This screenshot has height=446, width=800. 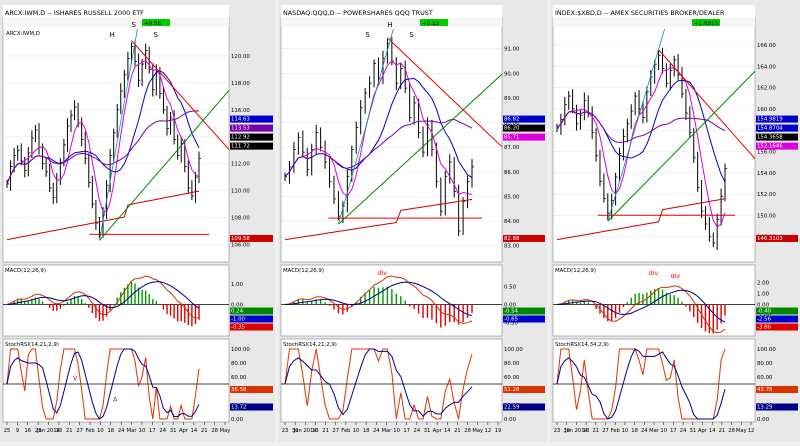 I want to click on x-tick-label: 18, so click(x=634, y=431).